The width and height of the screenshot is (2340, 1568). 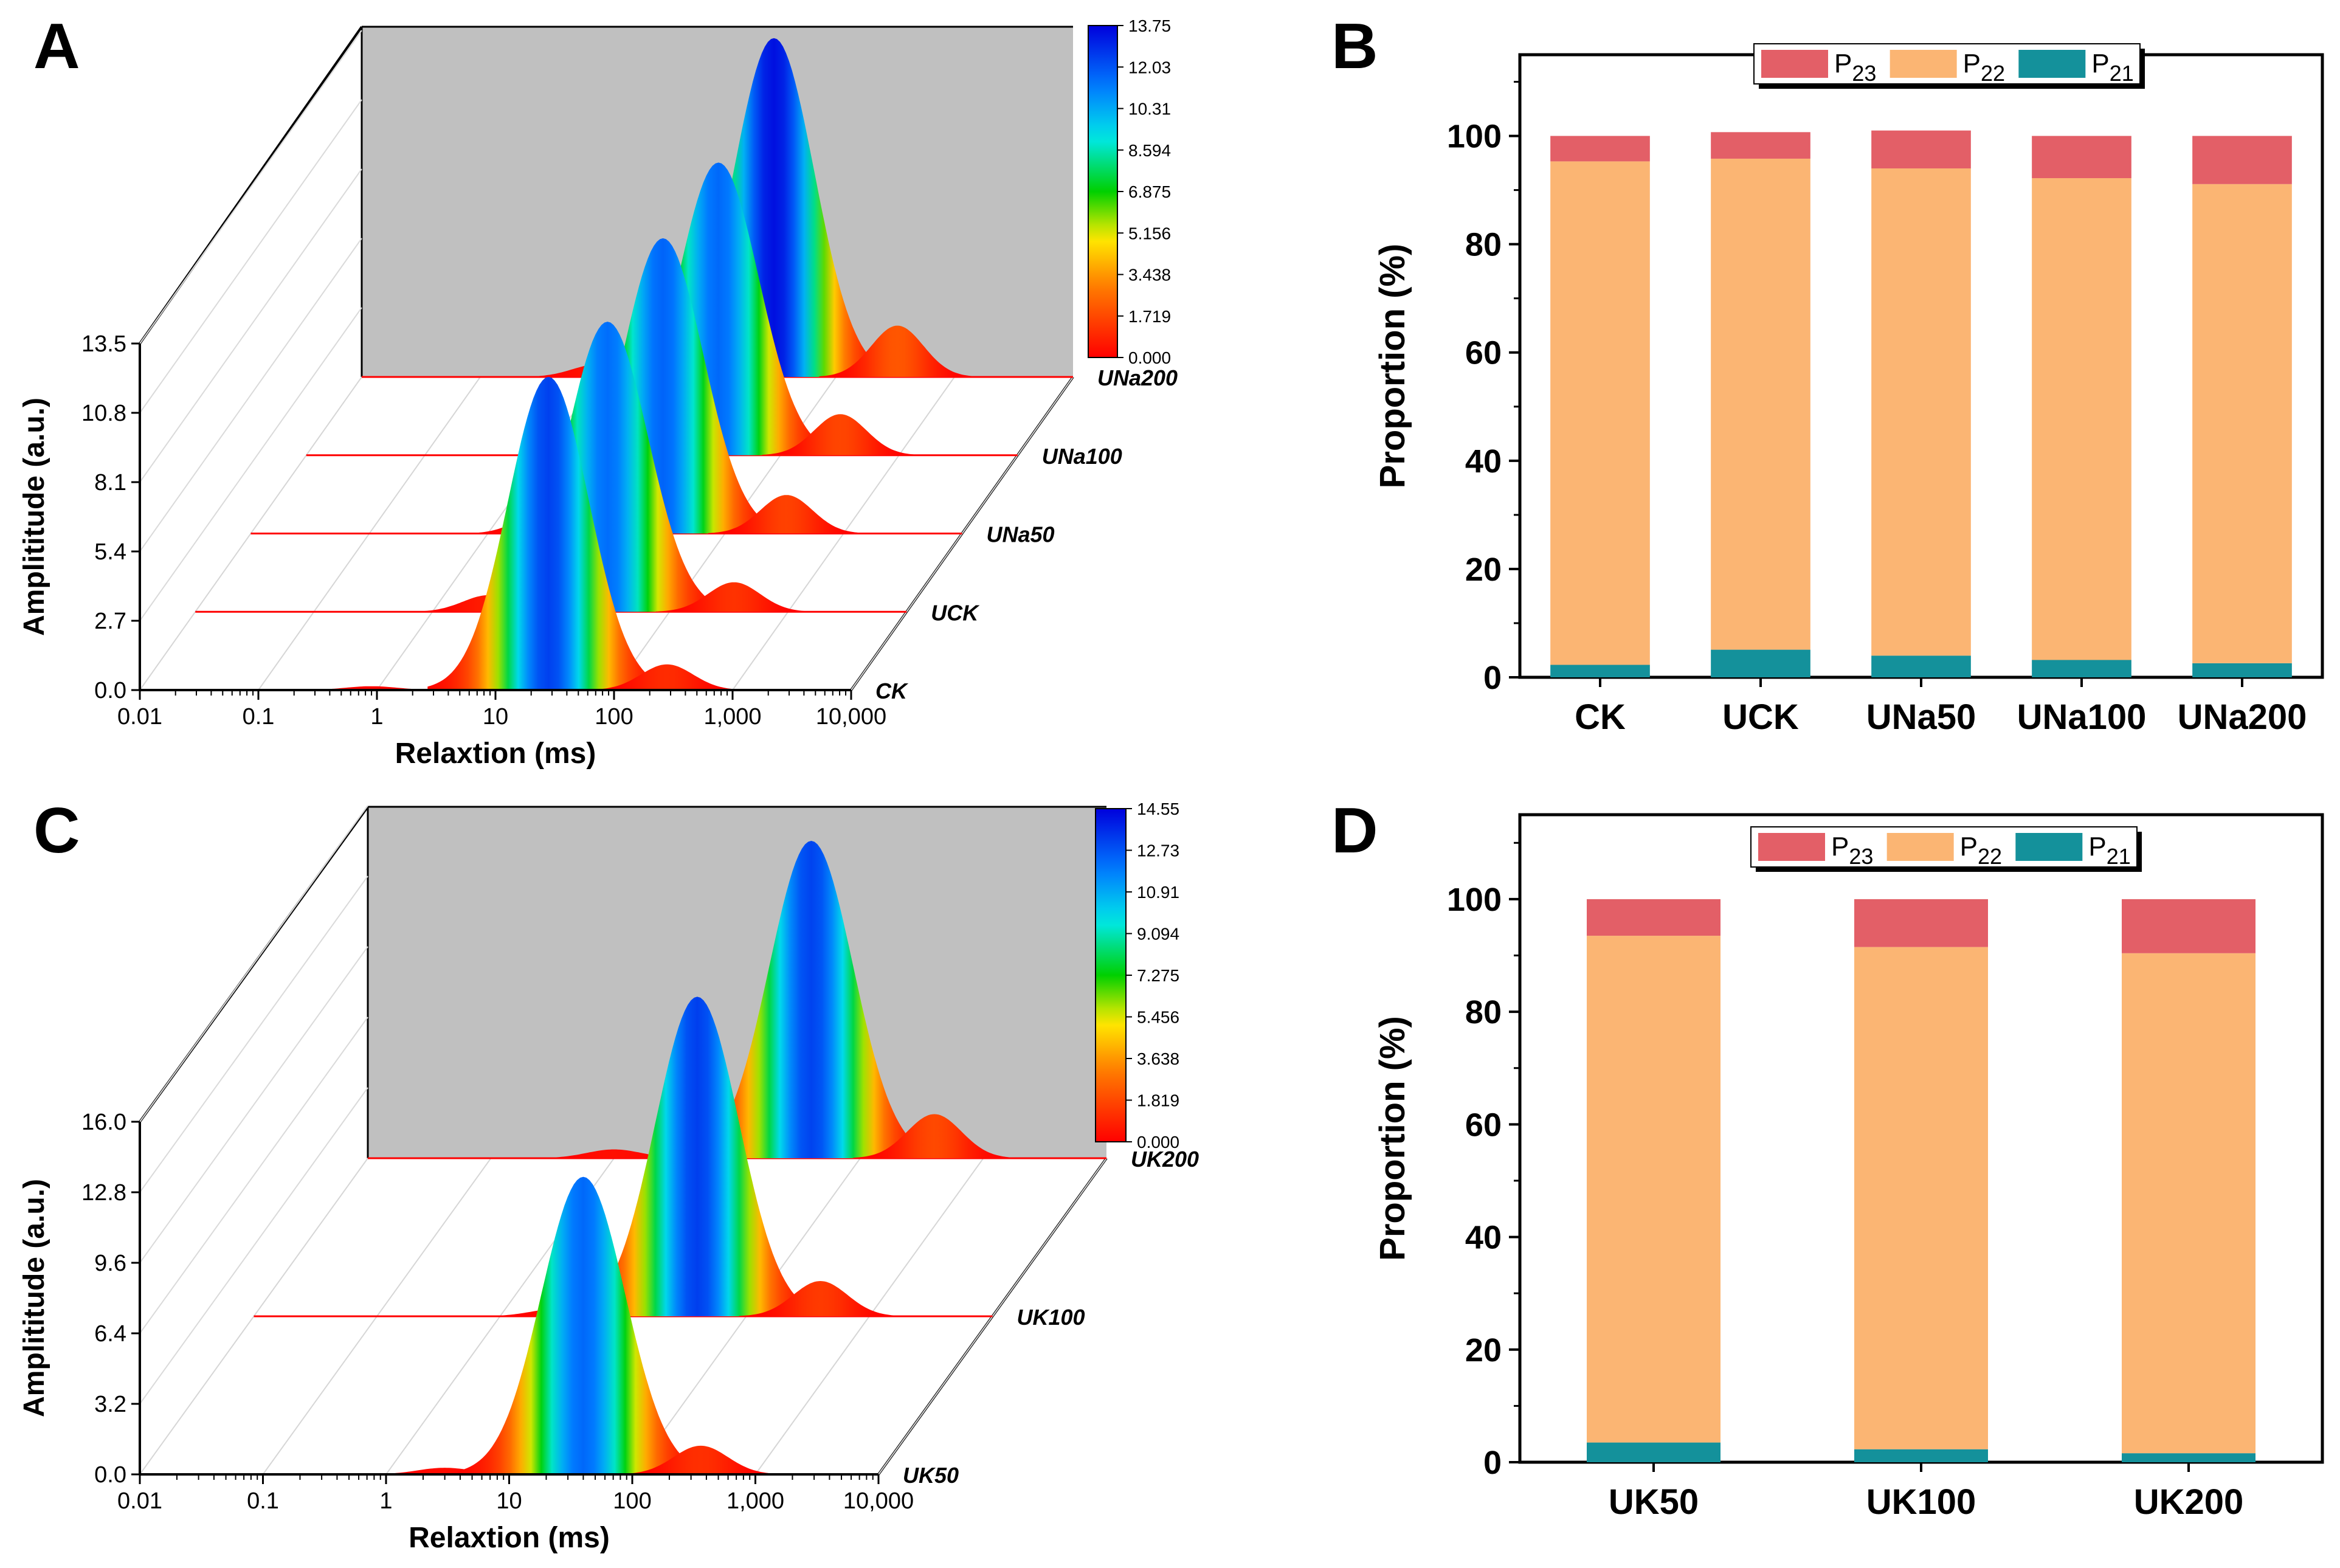 I want to click on colorbar-label: 5.156, so click(x=1149, y=233).